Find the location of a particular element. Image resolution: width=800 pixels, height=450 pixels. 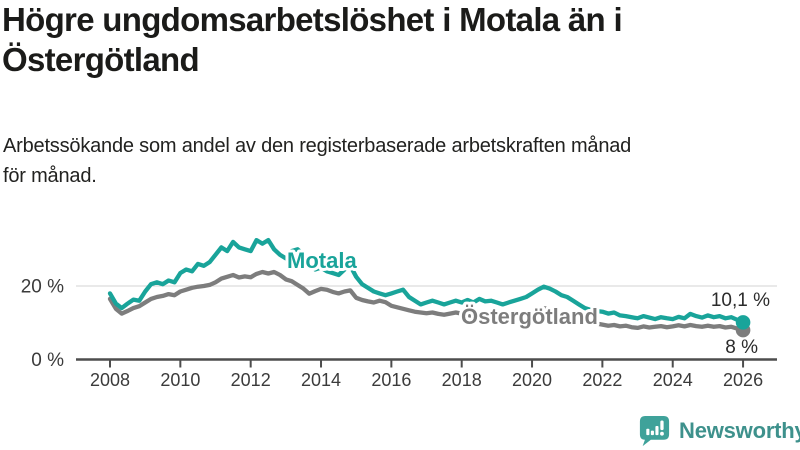

series-label-ostergotland: Östergötland is located at coordinates (529, 316).